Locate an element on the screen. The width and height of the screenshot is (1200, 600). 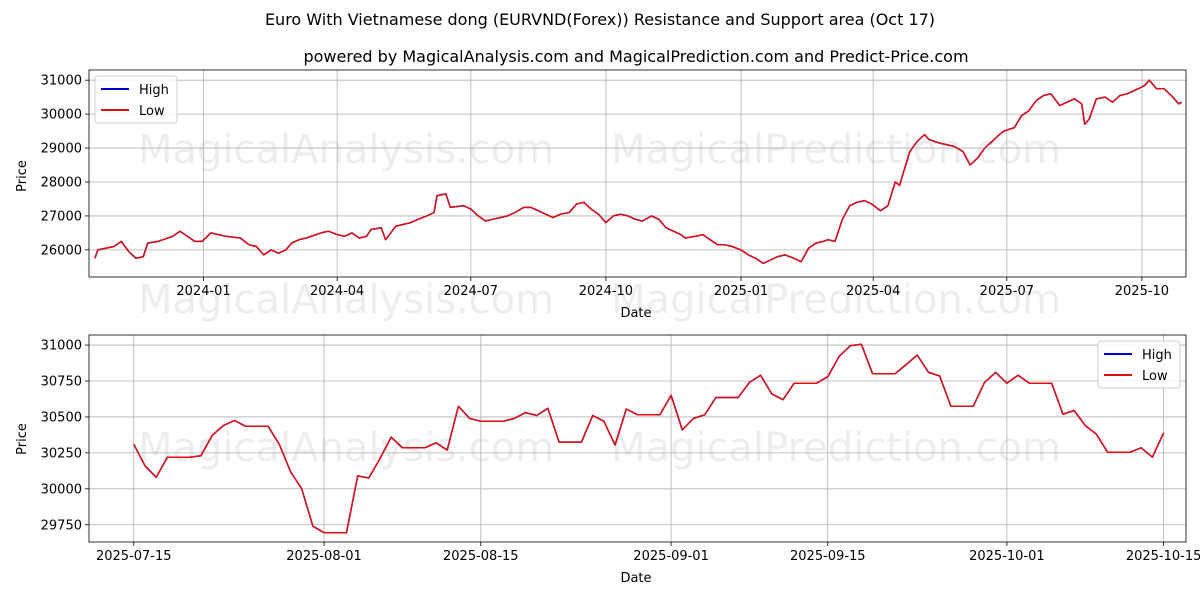
bottom-x-axis-label: Date is located at coordinates (635, 578).